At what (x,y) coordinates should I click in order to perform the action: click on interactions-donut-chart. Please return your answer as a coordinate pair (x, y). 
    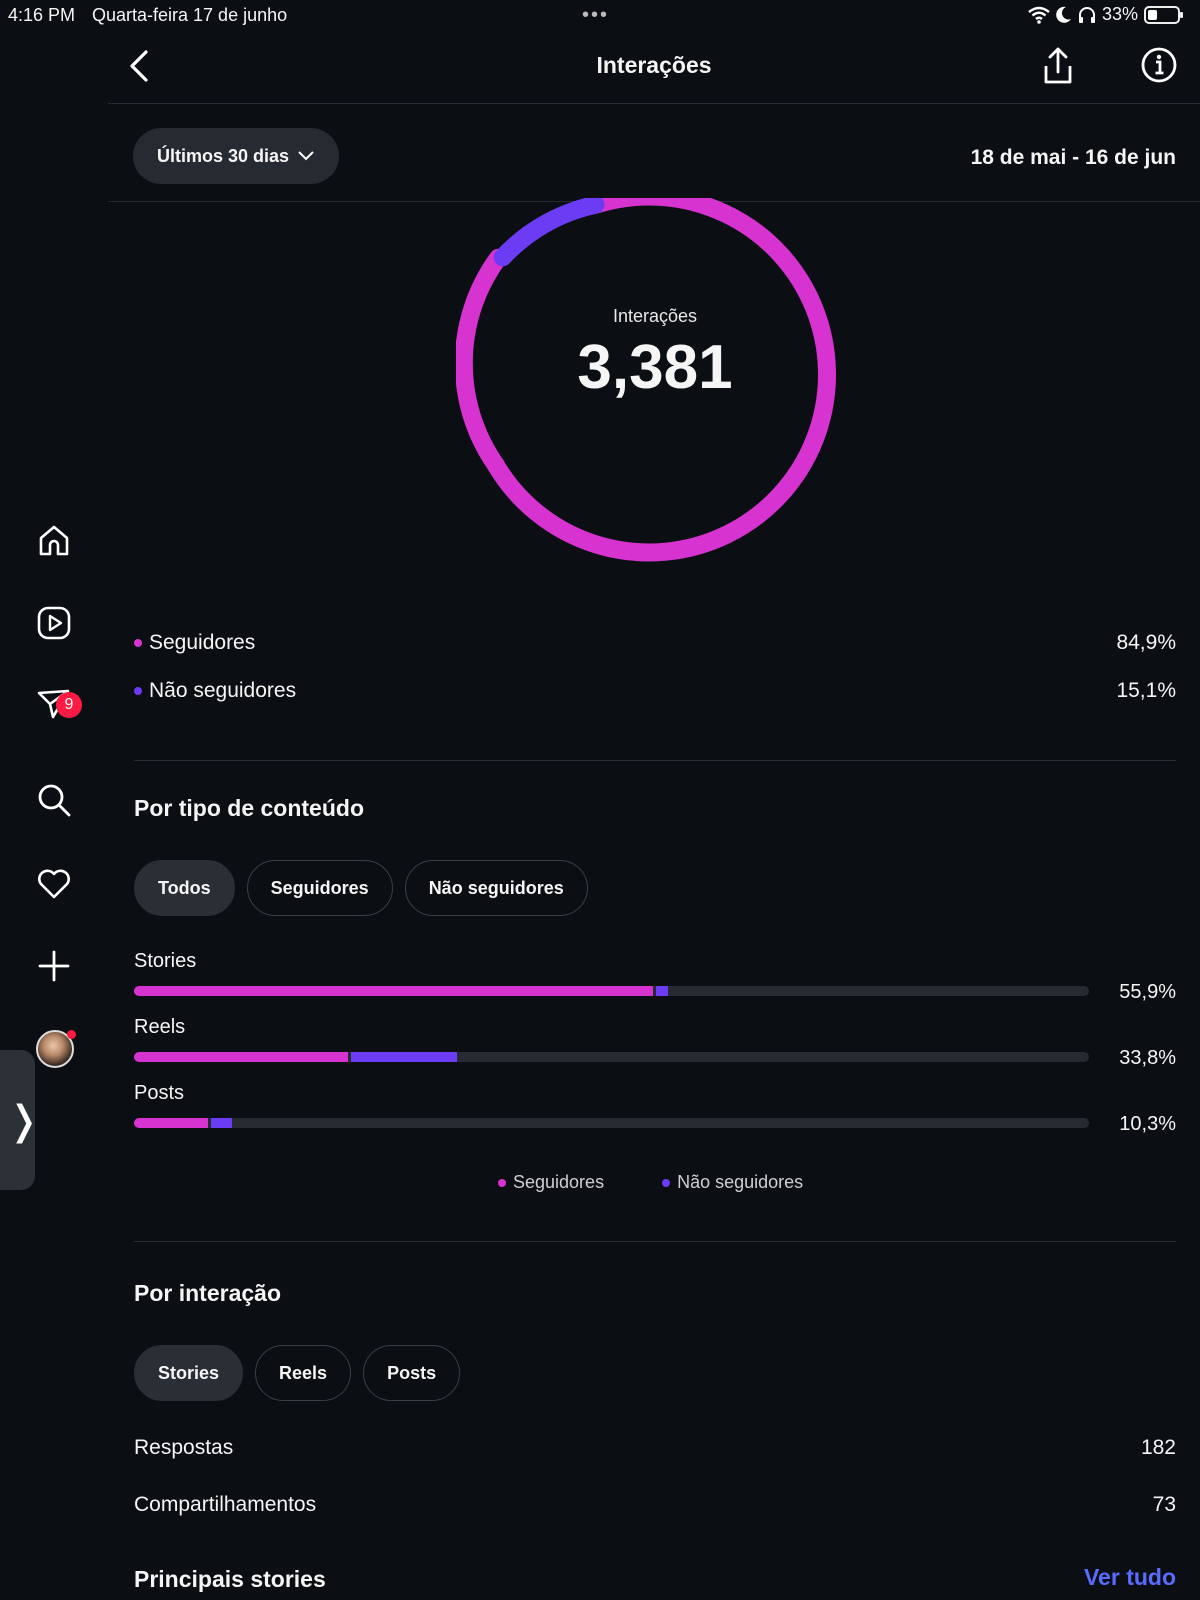
    Looking at the image, I should click on (646, 380).